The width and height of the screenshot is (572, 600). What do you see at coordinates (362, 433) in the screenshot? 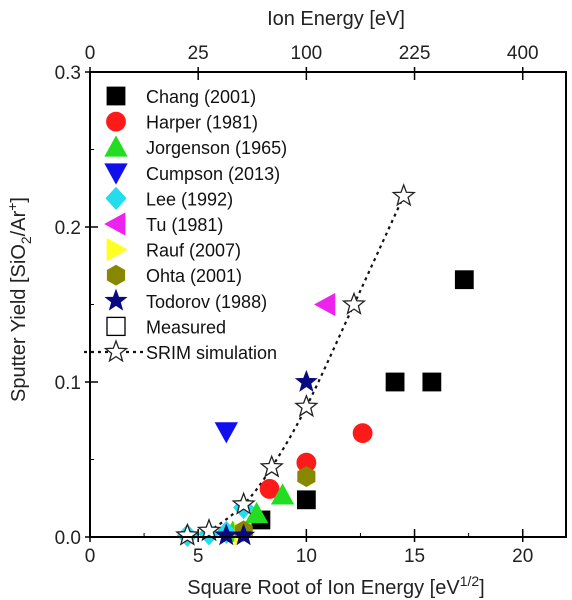
I see `point-harper-1981` at bounding box center [362, 433].